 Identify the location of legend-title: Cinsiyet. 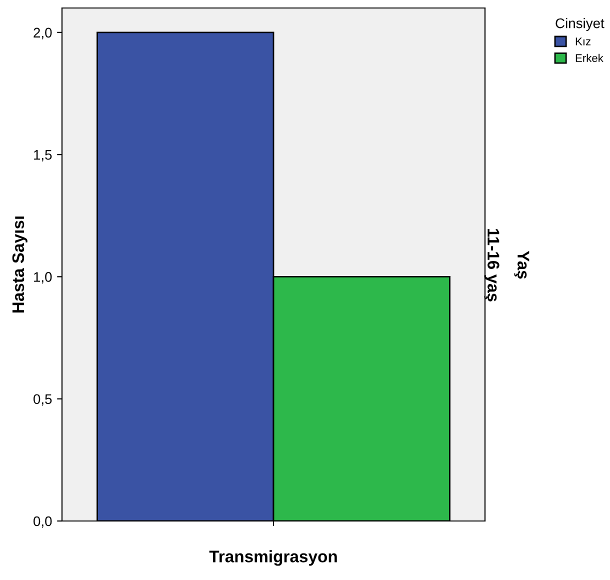
(580, 24).